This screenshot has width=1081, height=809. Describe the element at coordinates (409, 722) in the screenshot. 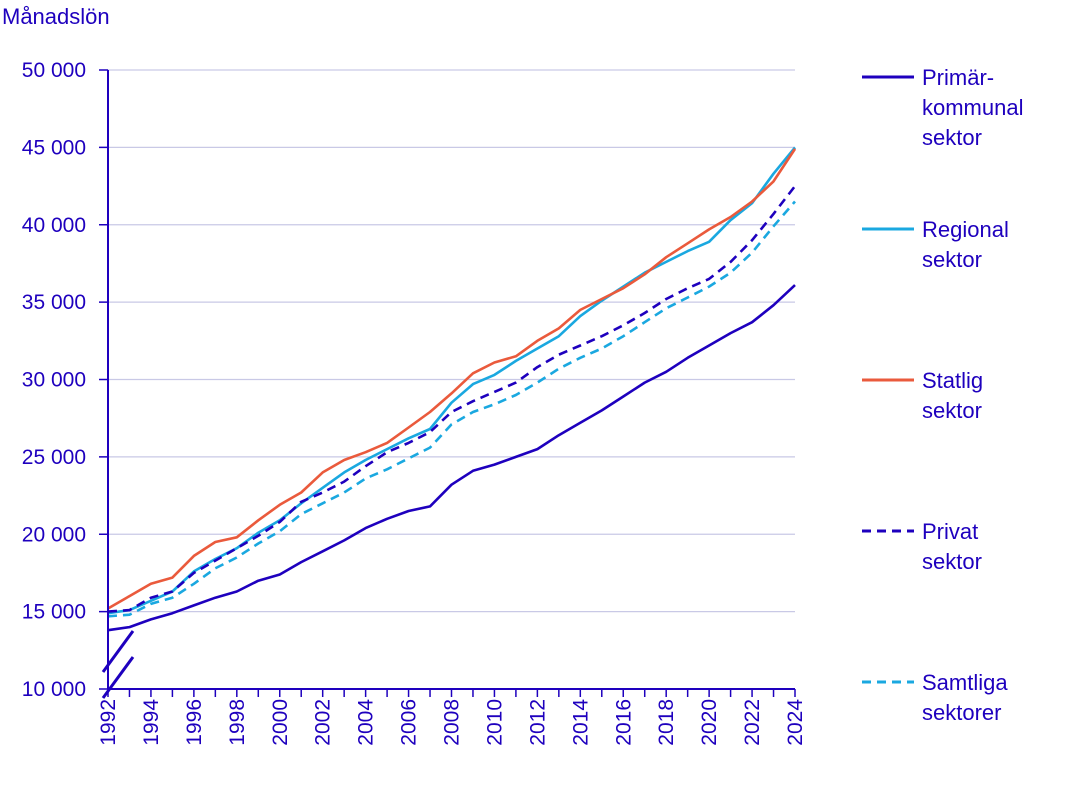

I see `x-tick-label: 2006` at that location.